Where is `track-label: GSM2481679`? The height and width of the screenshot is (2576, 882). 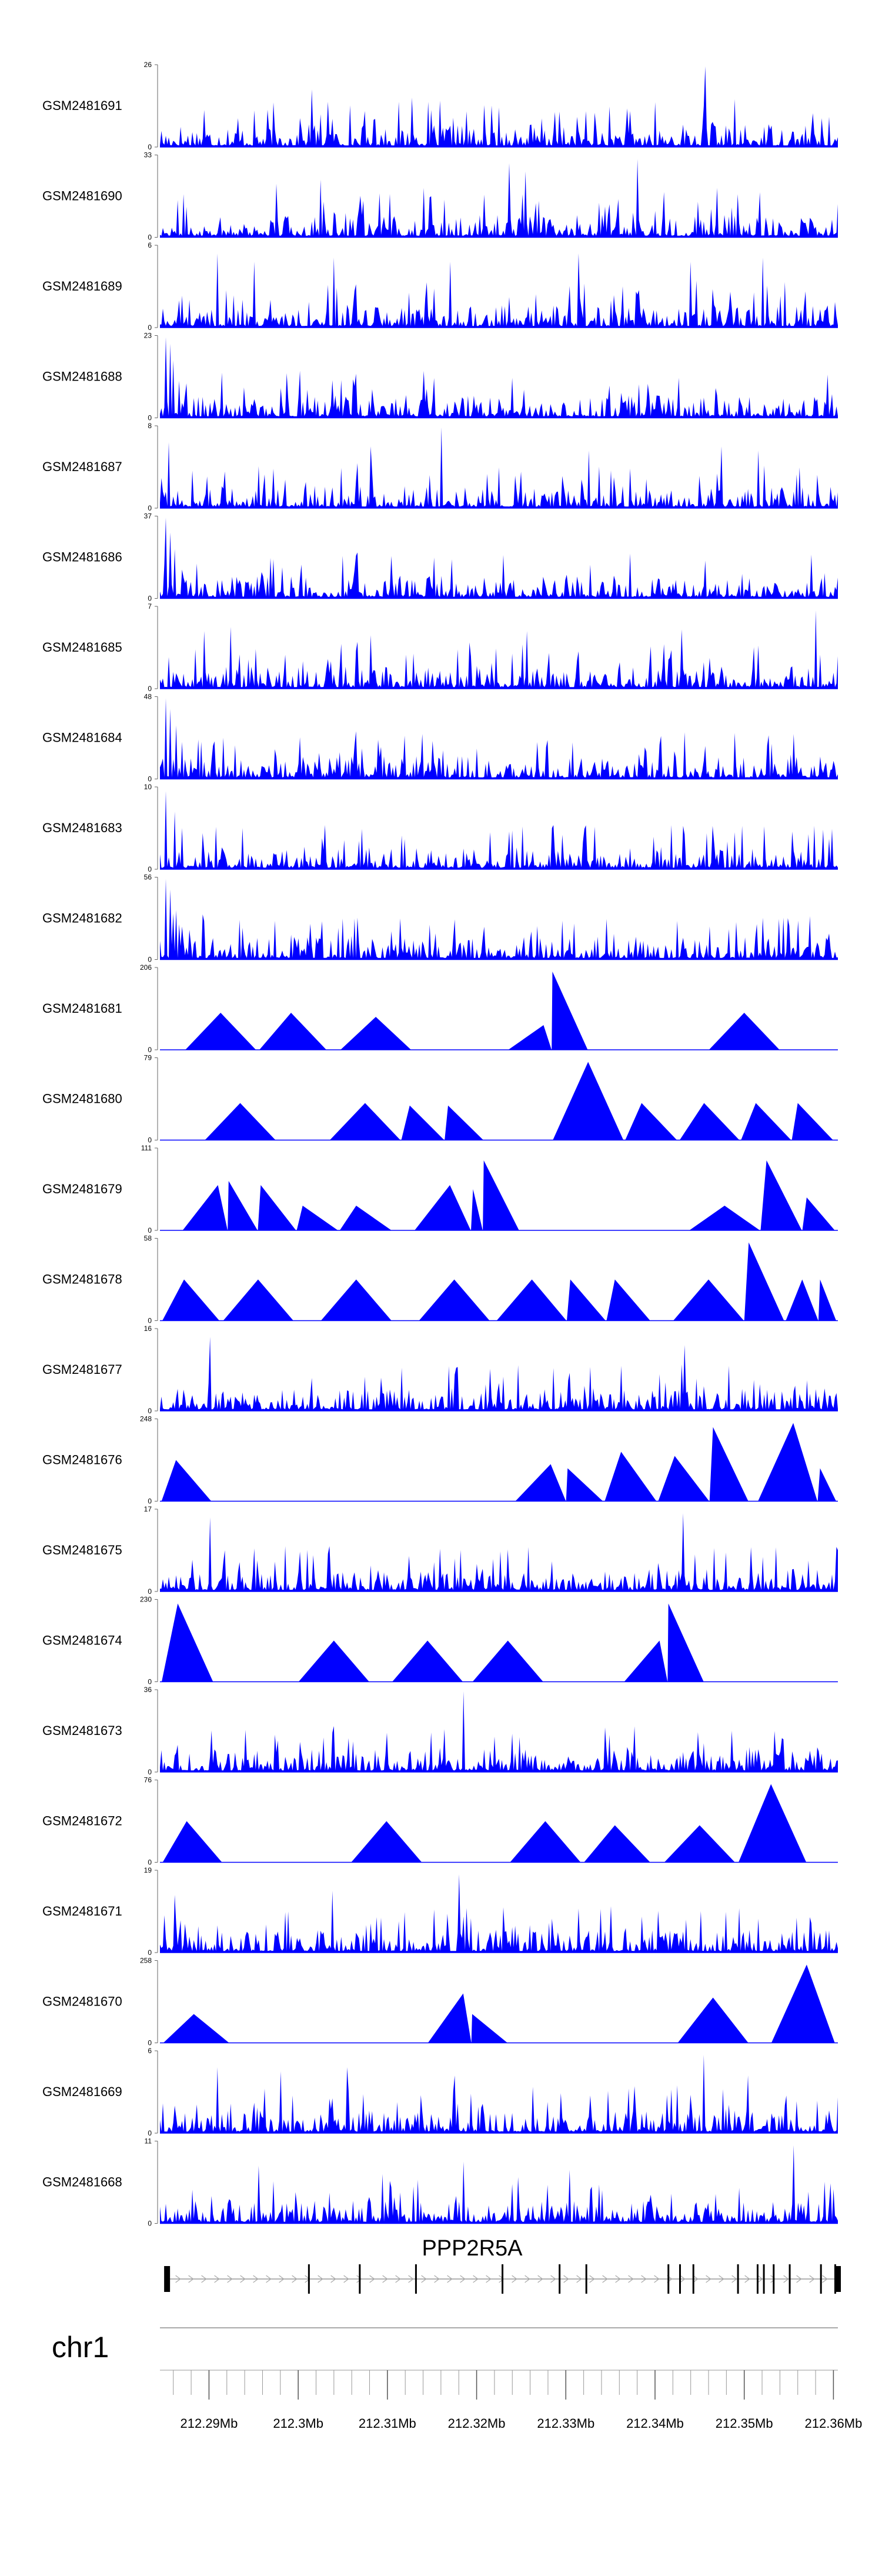 track-label: GSM2481679 is located at coordinates (82, 1189).